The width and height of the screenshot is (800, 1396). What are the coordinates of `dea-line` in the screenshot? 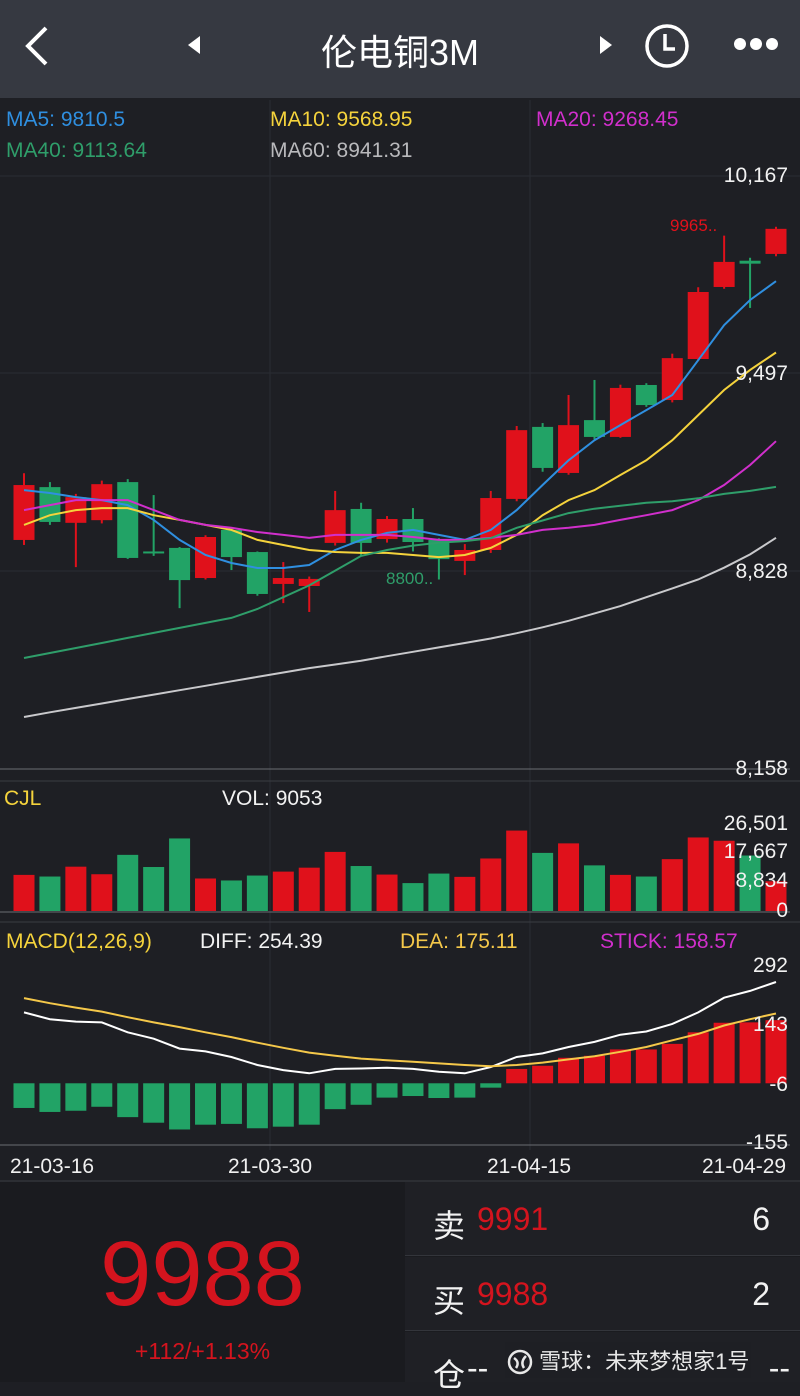 It's located at (400, 1032).